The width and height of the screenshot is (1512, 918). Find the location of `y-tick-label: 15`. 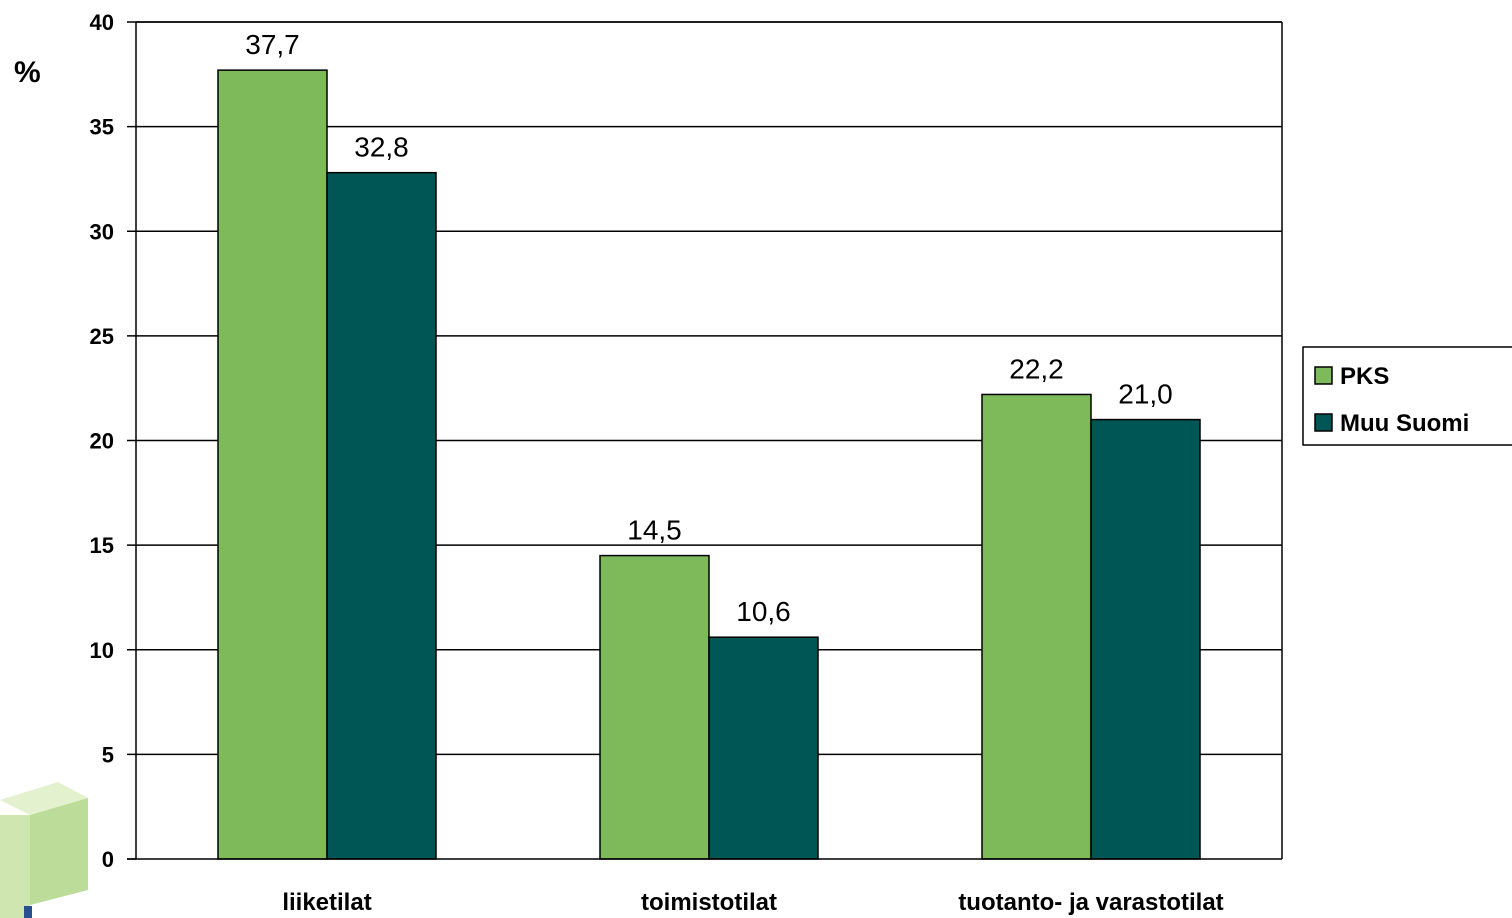

y-tick-label: 15 is located at coordinates (102, 545).